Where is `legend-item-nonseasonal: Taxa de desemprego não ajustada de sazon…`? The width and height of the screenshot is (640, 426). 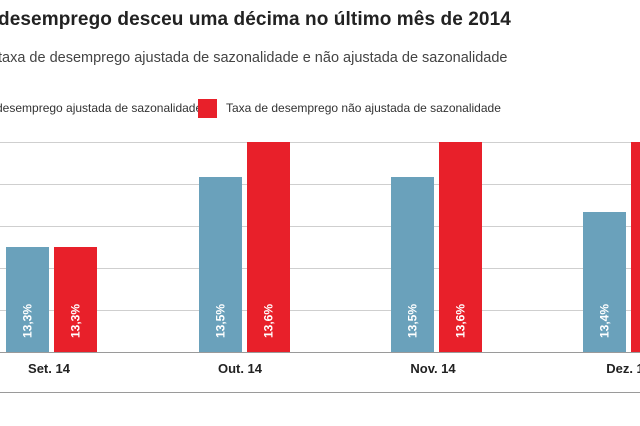
legend-item-nonseasonal: Taxa de desemprego não ajustada de sazon… is located at coordinates (349, 108).